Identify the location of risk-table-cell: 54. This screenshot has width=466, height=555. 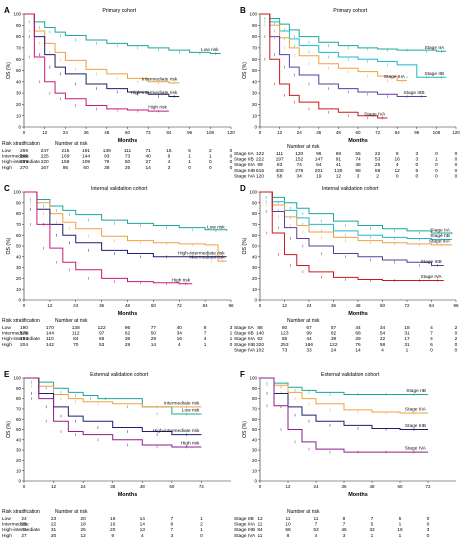
(383, 334).